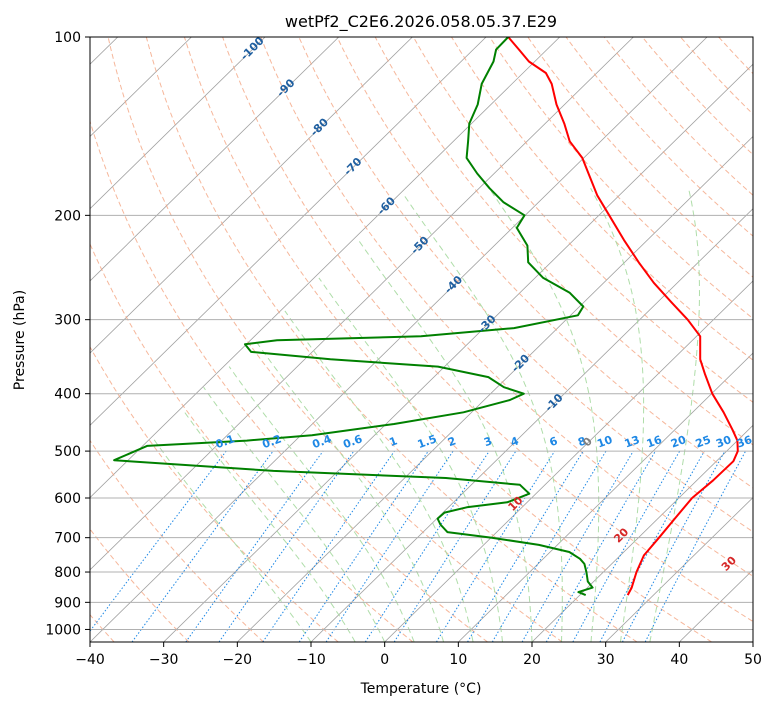 This screenshot has width=775, height=708. What do you see at coordinates (67, 452) in the screenshot?
I see `y-tick-label: 500` at bounding box center [67, 452].